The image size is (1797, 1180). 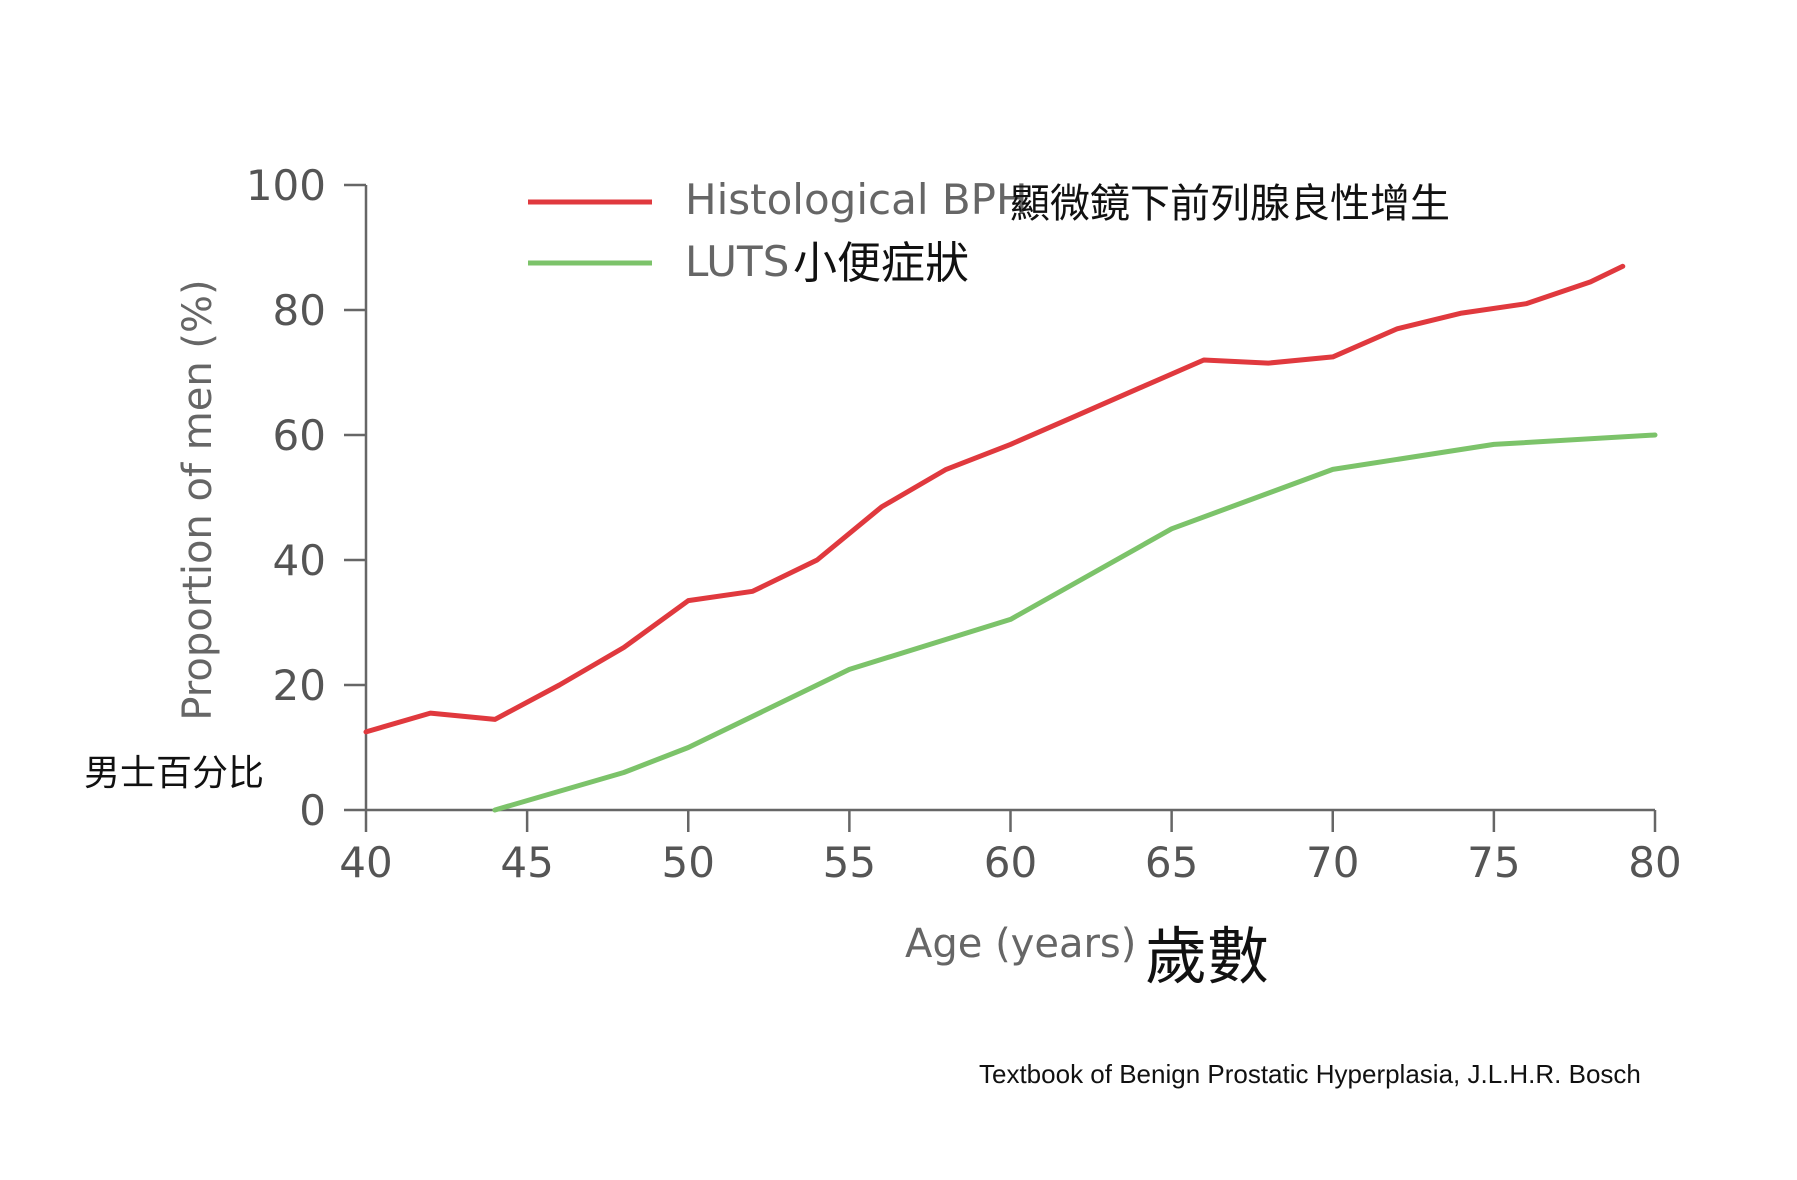 What do you see at coordinates (198, 499) in the screenshot?
I see `y-axis-label: Proportion of men (%)` at bounding box center [198, 499].